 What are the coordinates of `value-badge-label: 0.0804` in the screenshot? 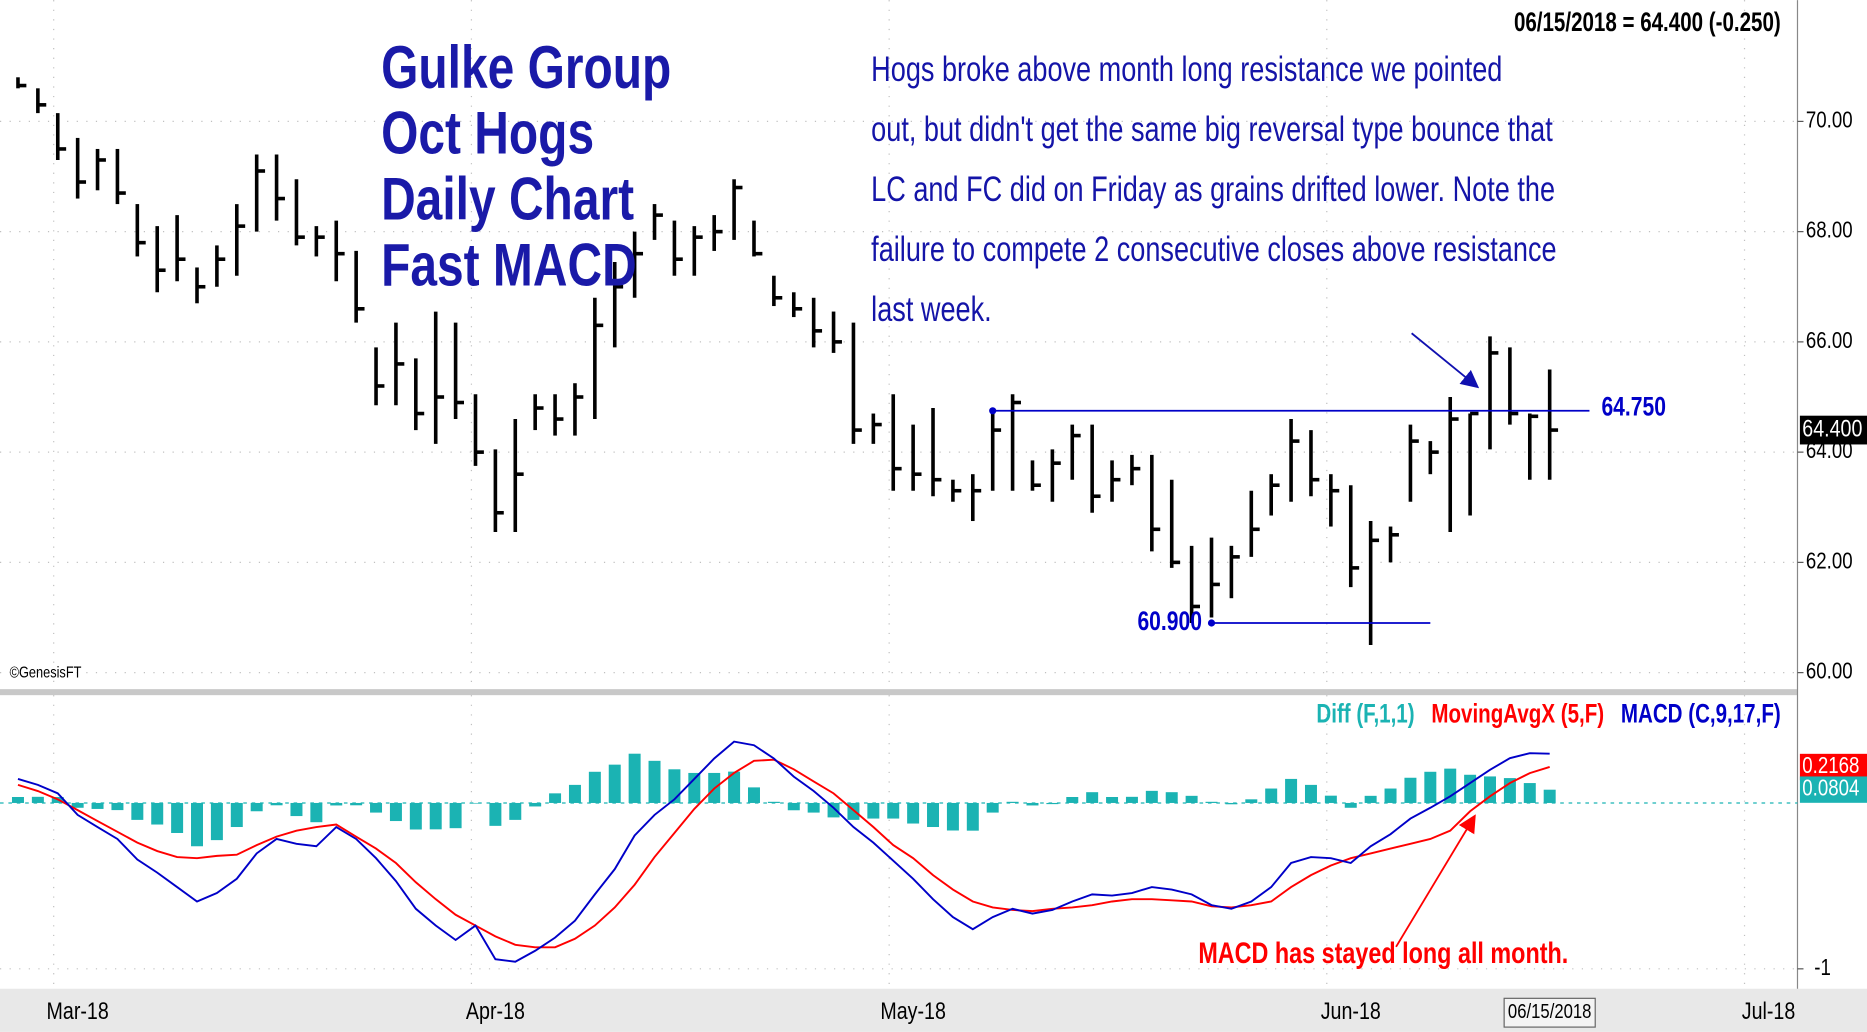 It's located at (1830, 788).